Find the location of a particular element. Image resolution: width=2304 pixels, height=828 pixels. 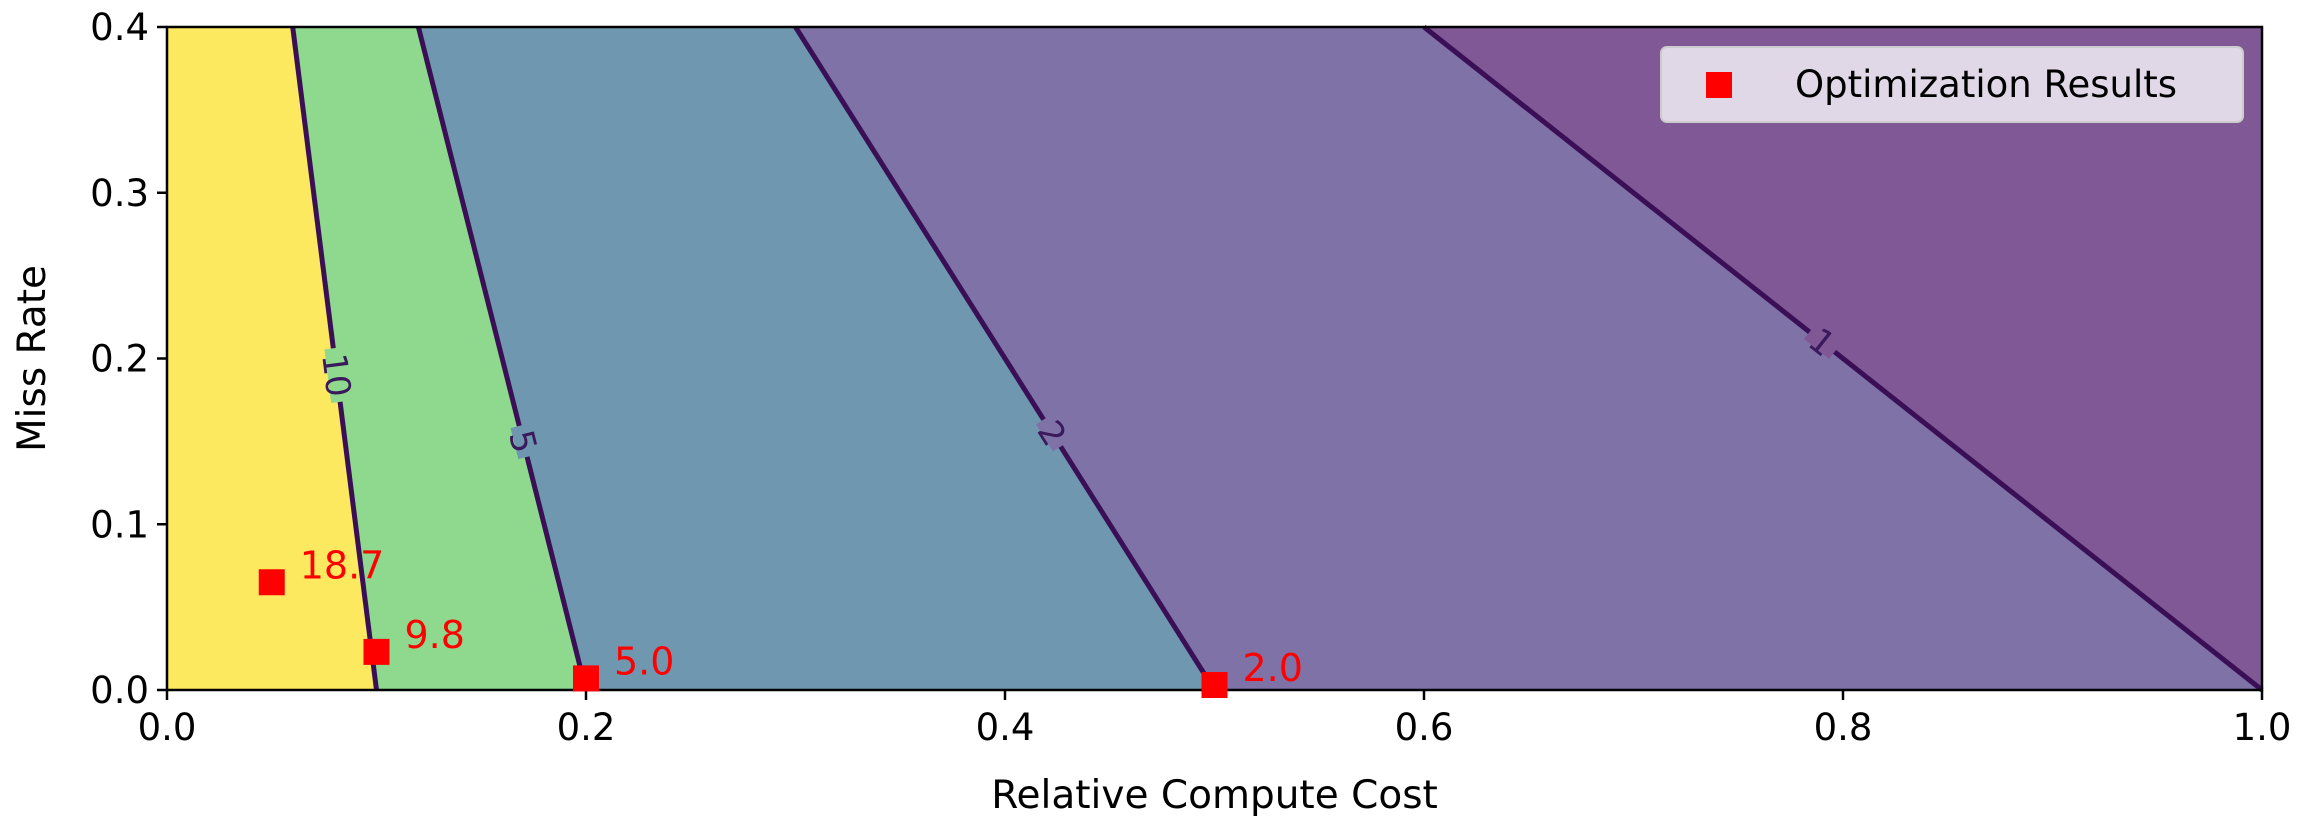

data-point-label: 2.0 is located at coordinates (1273, 668).